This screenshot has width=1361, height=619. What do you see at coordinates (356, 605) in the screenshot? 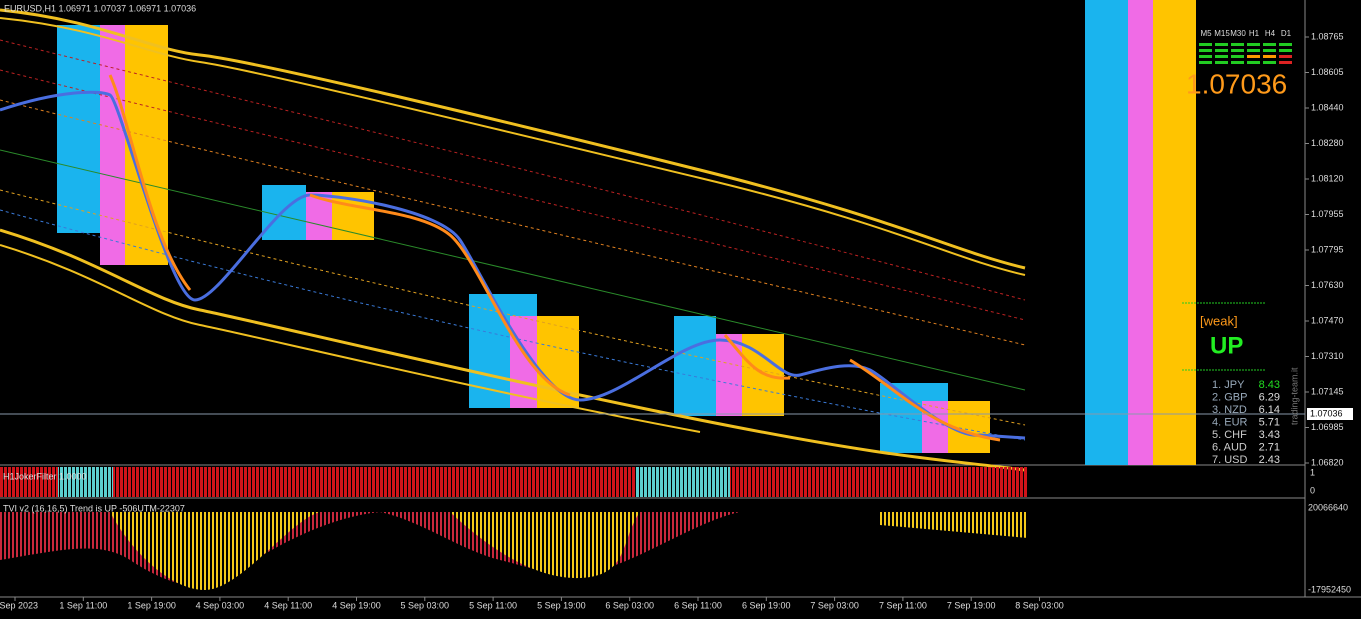
I see `time-label: 4 Sep 19:00` at bounding box center [356, 605].